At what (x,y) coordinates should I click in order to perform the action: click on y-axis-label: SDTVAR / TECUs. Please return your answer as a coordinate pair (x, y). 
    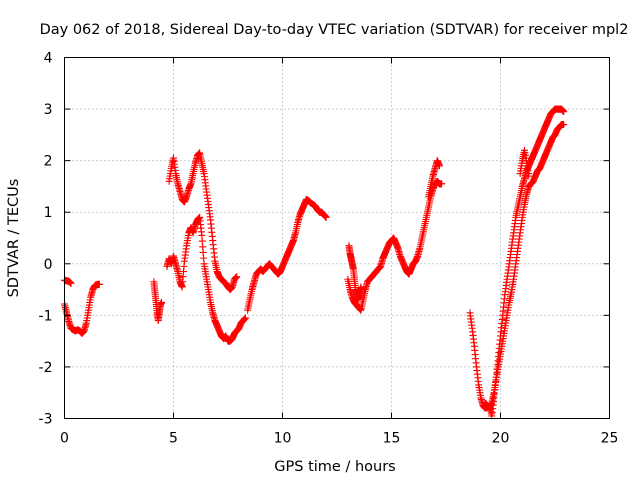
    Looking at the image, I should click on (14, 238).